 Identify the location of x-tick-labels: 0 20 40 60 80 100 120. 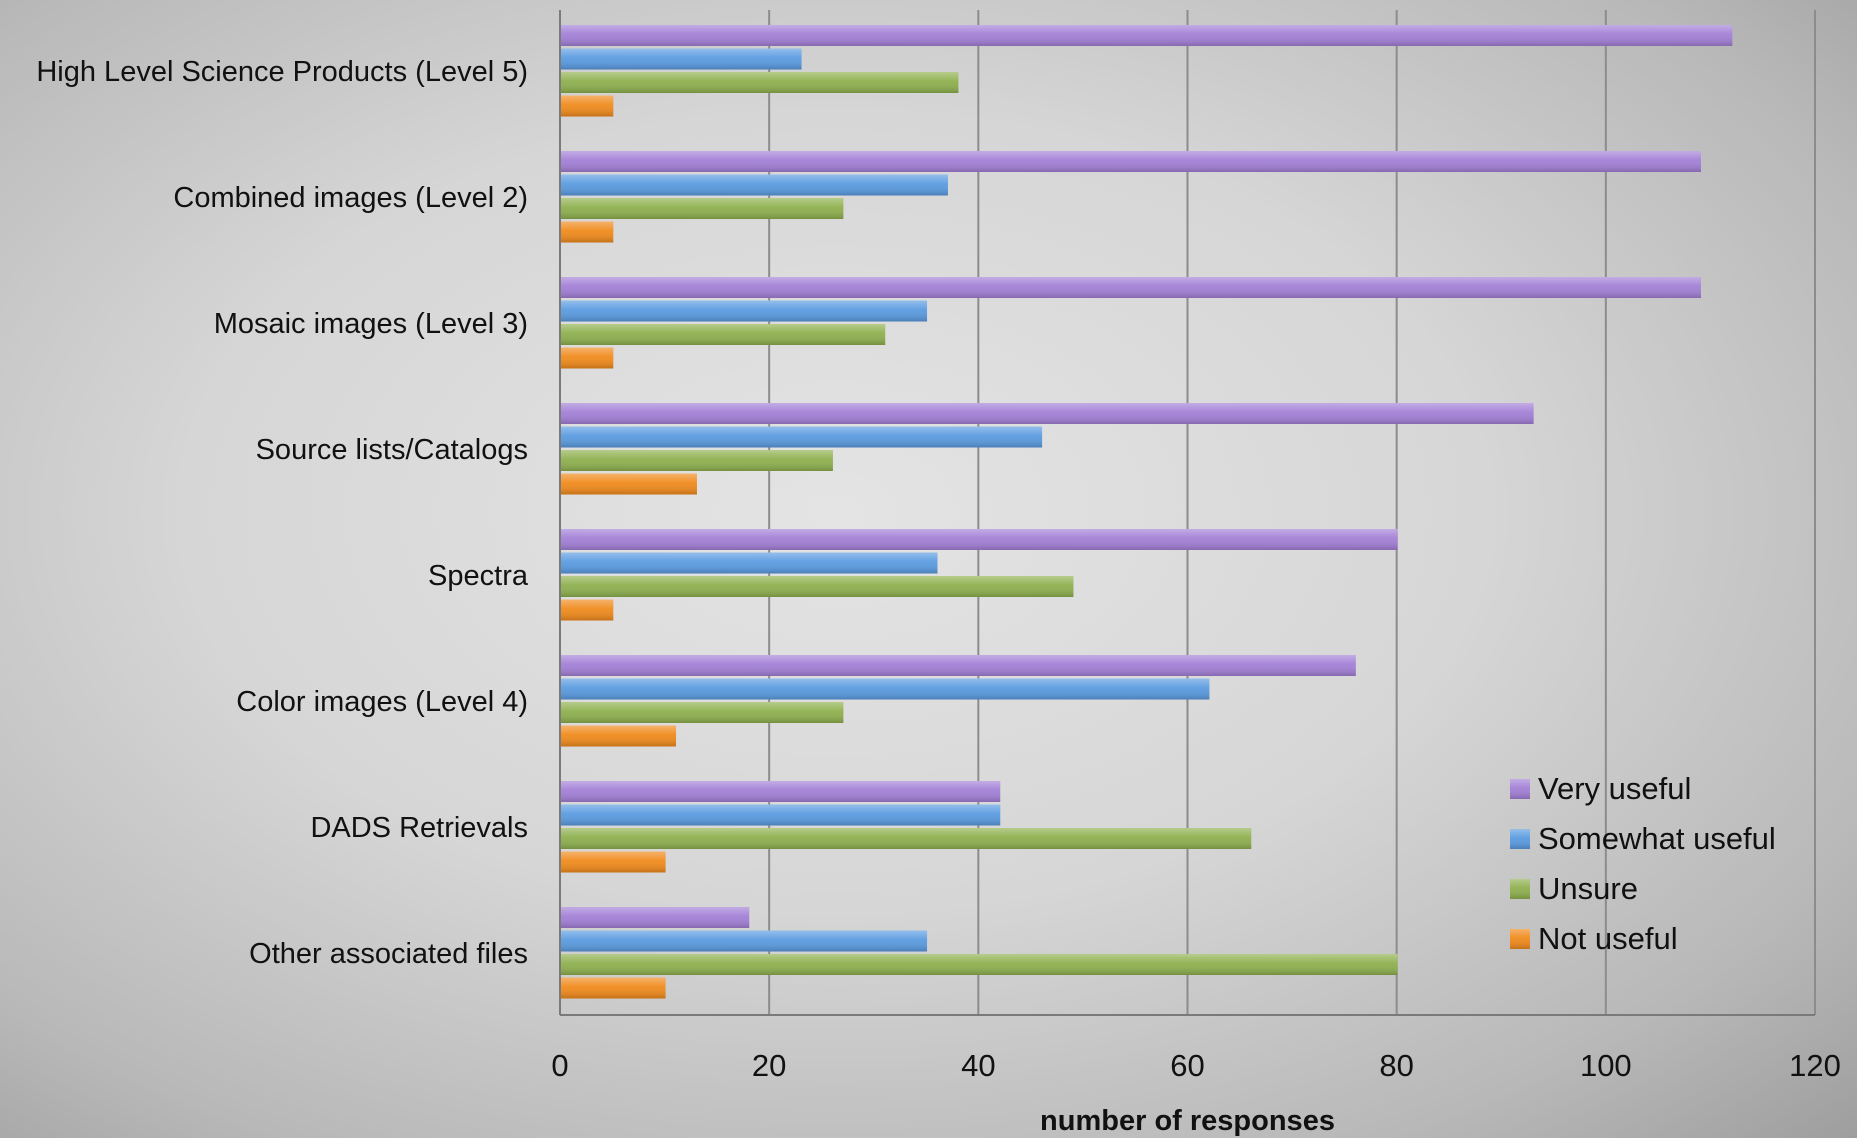
(1195, 1065).